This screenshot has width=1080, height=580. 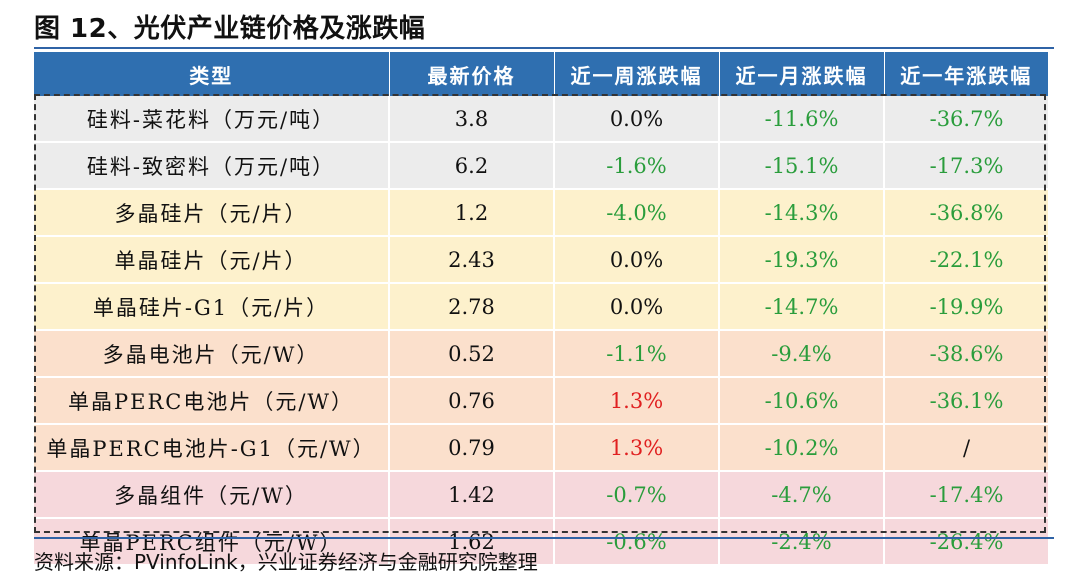 What do you see at coordinates (212, 542) in the screenshot?
I see `row-name: 单晶PERC组件（元/W）` at bounding box center [212, 542].